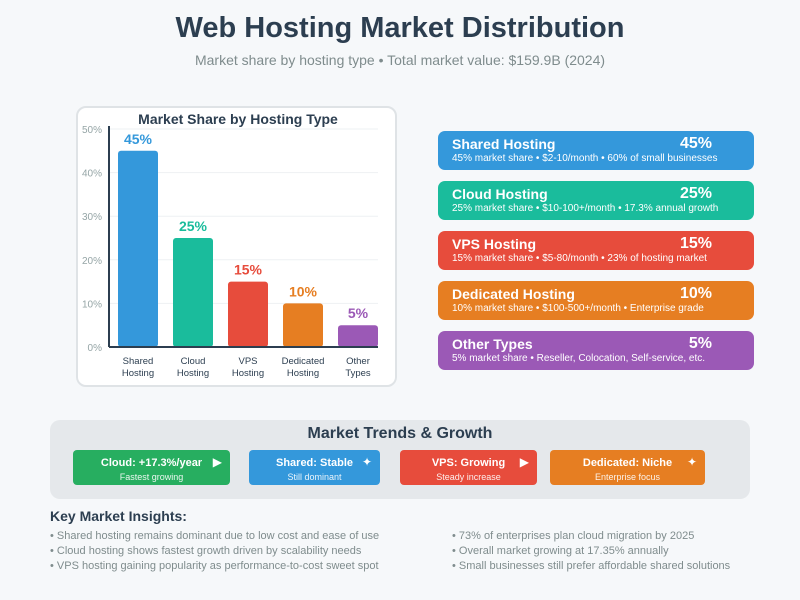  What do you see at coordinates (314, 477) in the screenshot?
I see `trend-sub: Still dominant` at bounding box center [314, 477].